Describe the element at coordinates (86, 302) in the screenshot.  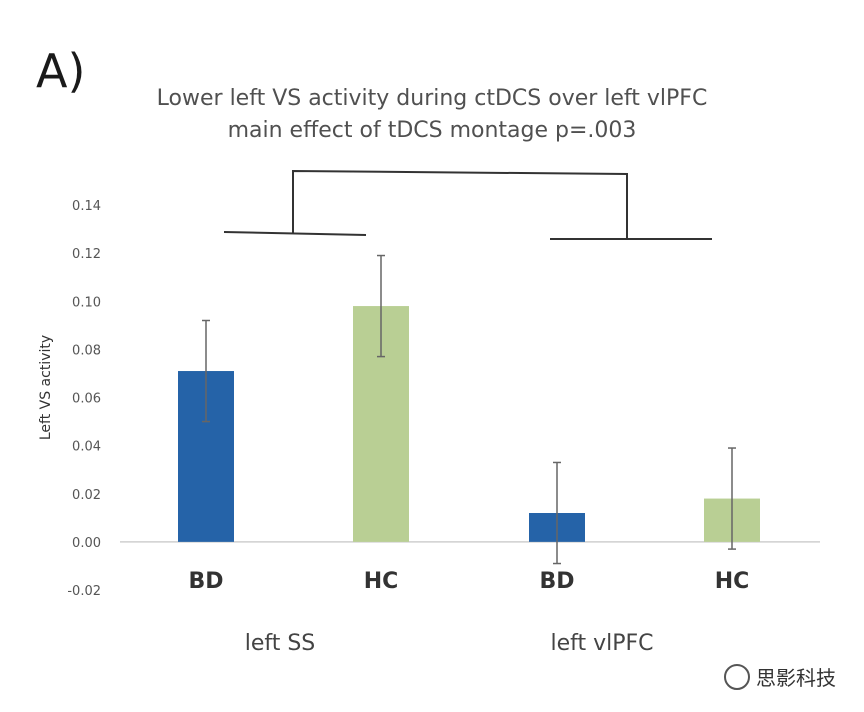
I see `y-tick-label: 0.10` at that location.